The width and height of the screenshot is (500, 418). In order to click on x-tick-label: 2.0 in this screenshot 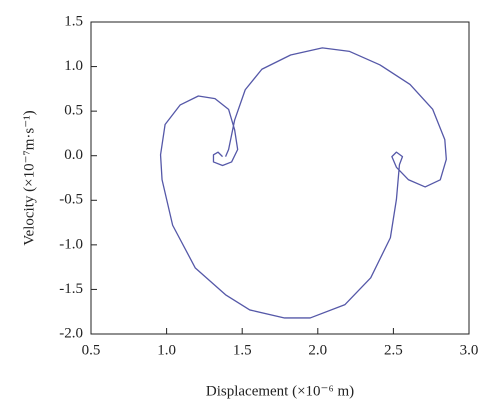, I will do `click(317, 350)`.